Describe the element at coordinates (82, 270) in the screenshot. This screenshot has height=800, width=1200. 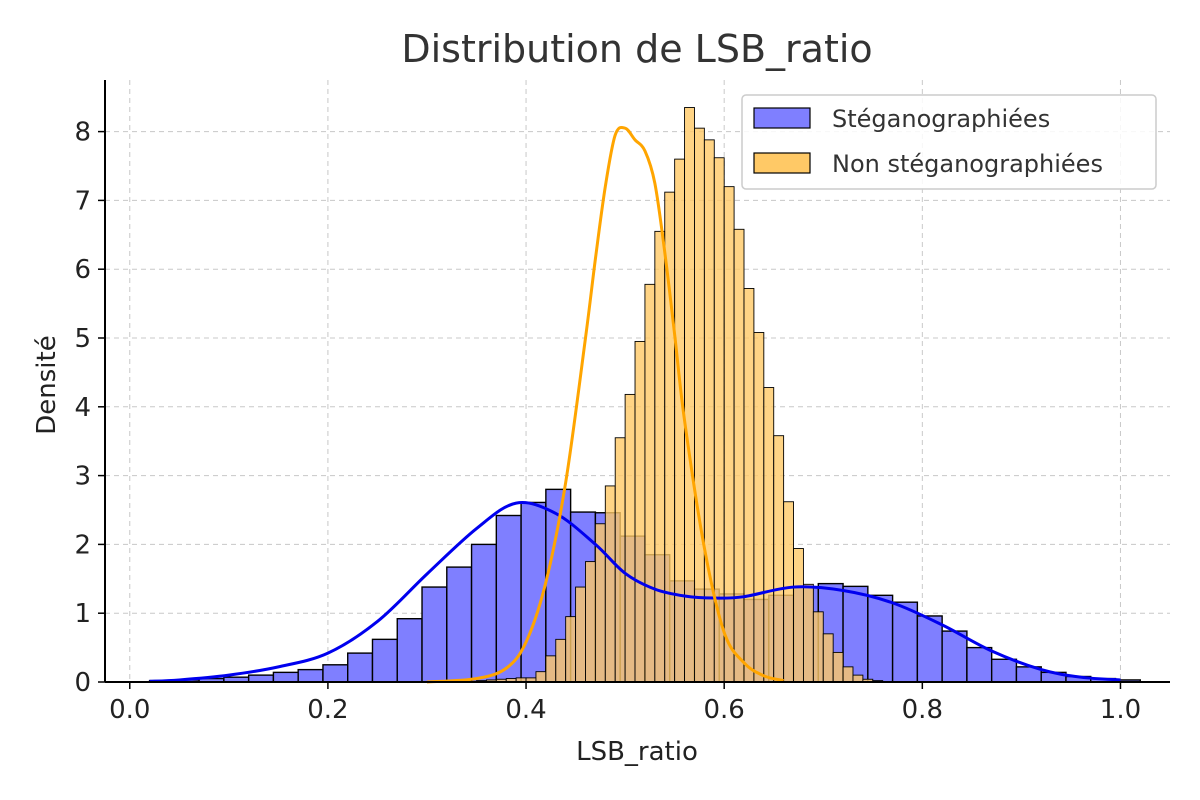
I see `y-tick-label-6: 6` at that location.